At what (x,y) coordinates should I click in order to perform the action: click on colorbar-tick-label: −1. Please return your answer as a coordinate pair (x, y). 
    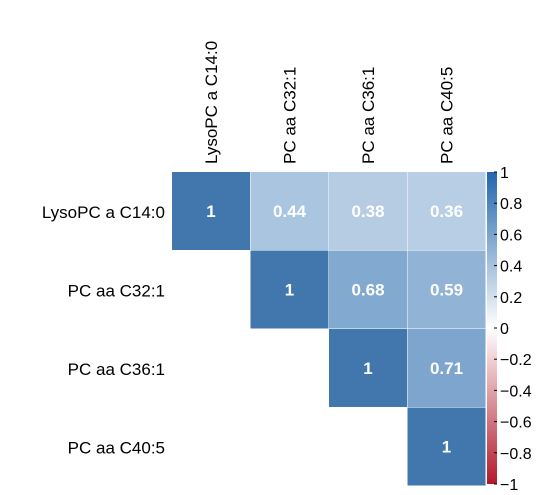
    Looking at the image, I should click on (509, 485).